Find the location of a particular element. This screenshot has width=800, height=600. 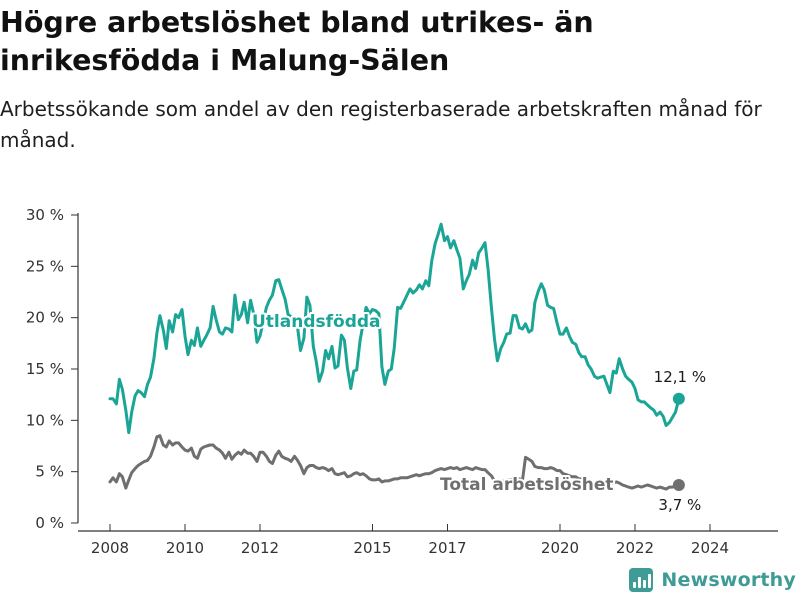

y-tick-label: 20 % is located at coordinates (45, 318).